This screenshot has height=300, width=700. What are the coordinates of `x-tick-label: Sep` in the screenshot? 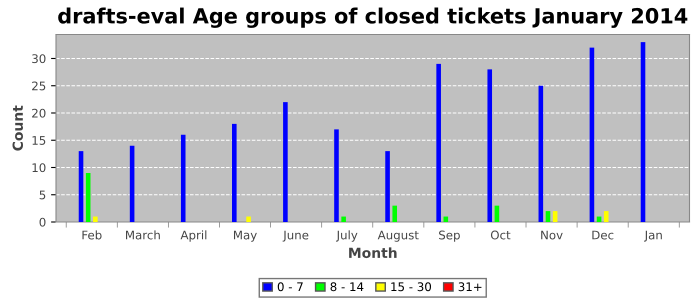 It's located at (449, 236).